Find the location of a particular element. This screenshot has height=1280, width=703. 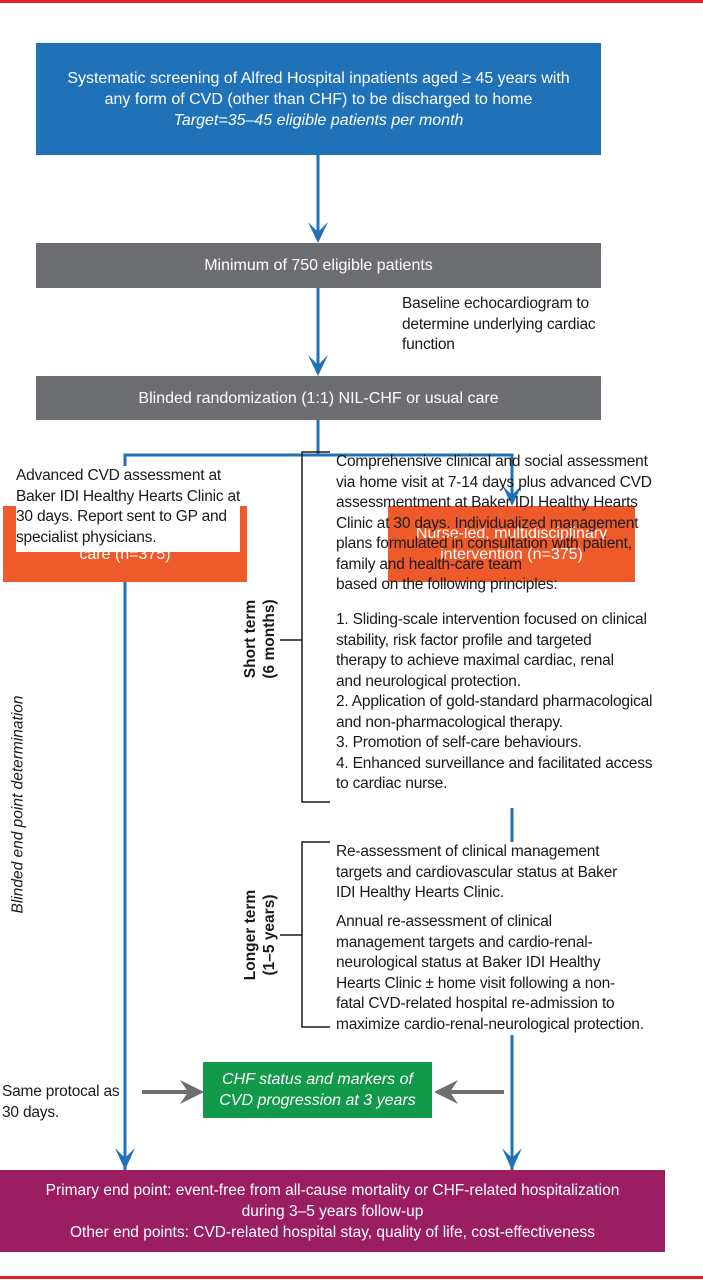

short-term-bracket is located at coordinates (315, 627).